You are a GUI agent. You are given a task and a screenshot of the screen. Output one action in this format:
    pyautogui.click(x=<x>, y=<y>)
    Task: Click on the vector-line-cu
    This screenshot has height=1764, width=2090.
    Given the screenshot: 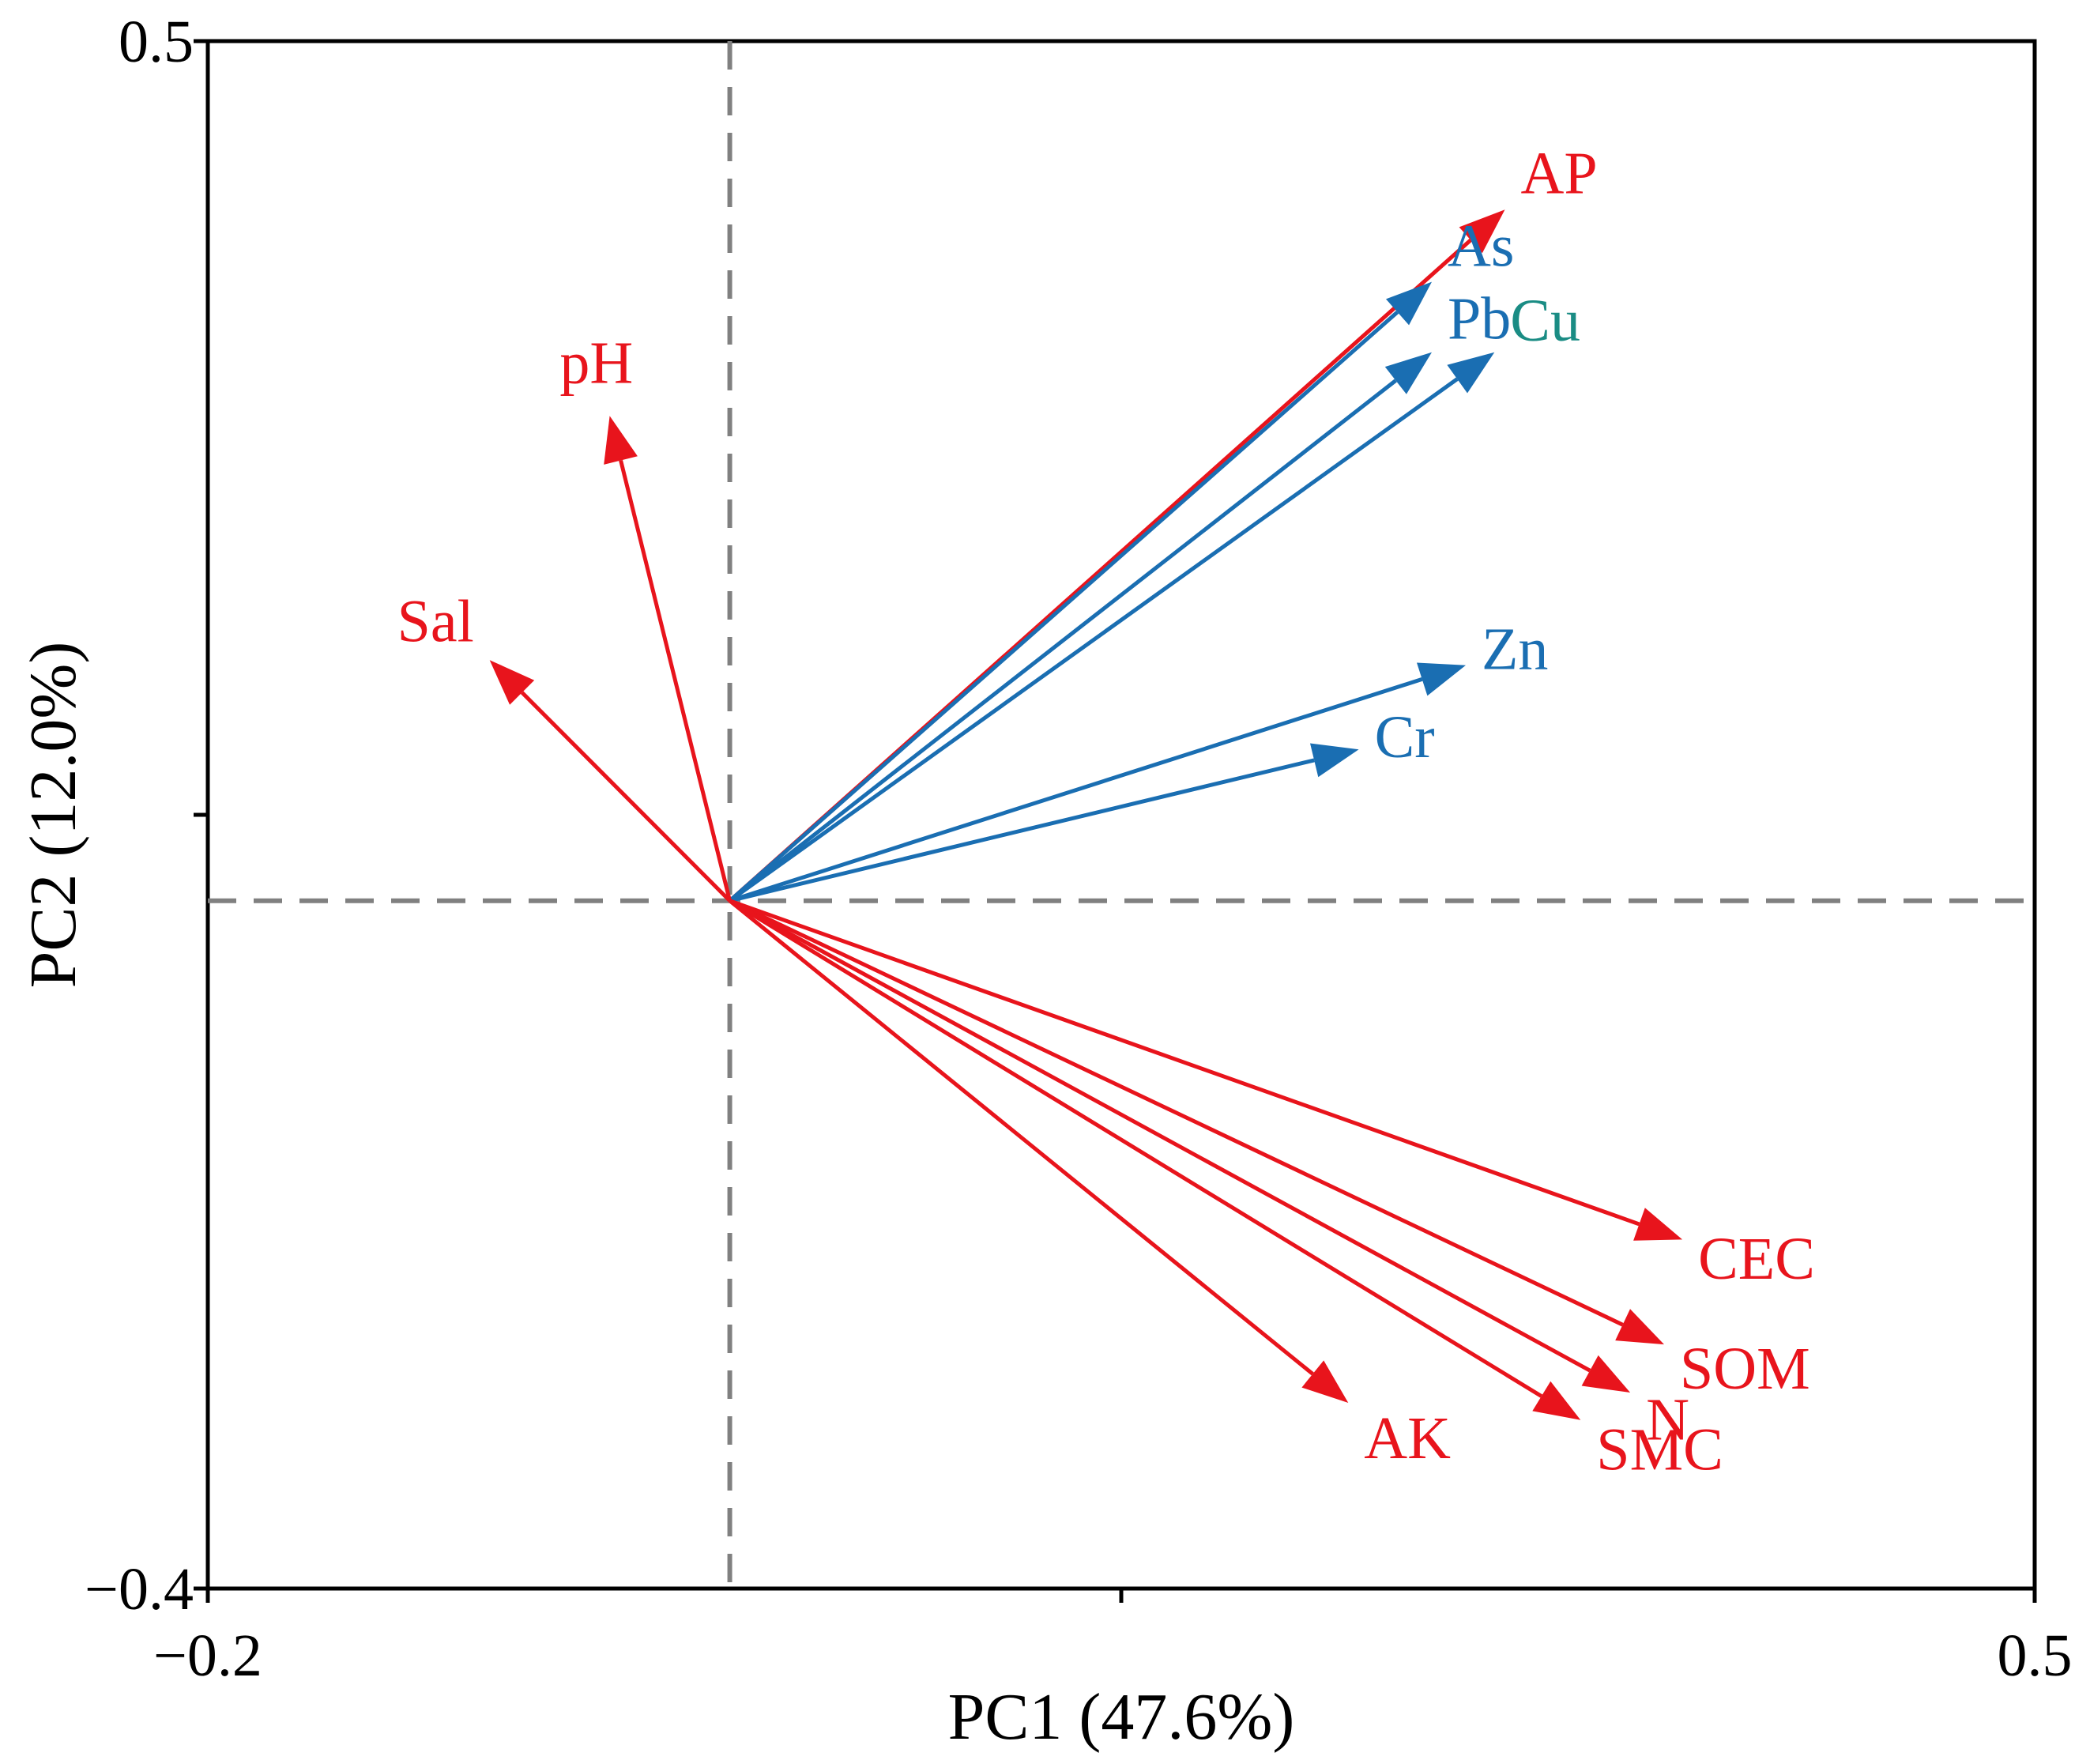 What is the action you would take?
    pyautogui.click(x=1094, y=640)
    